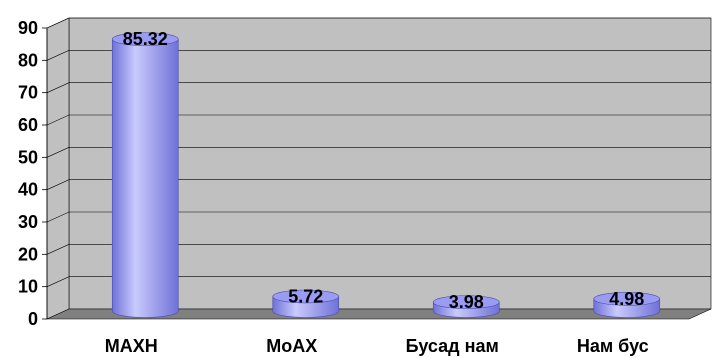  I want to click on y-tick-label: 20, so click(28, 254).